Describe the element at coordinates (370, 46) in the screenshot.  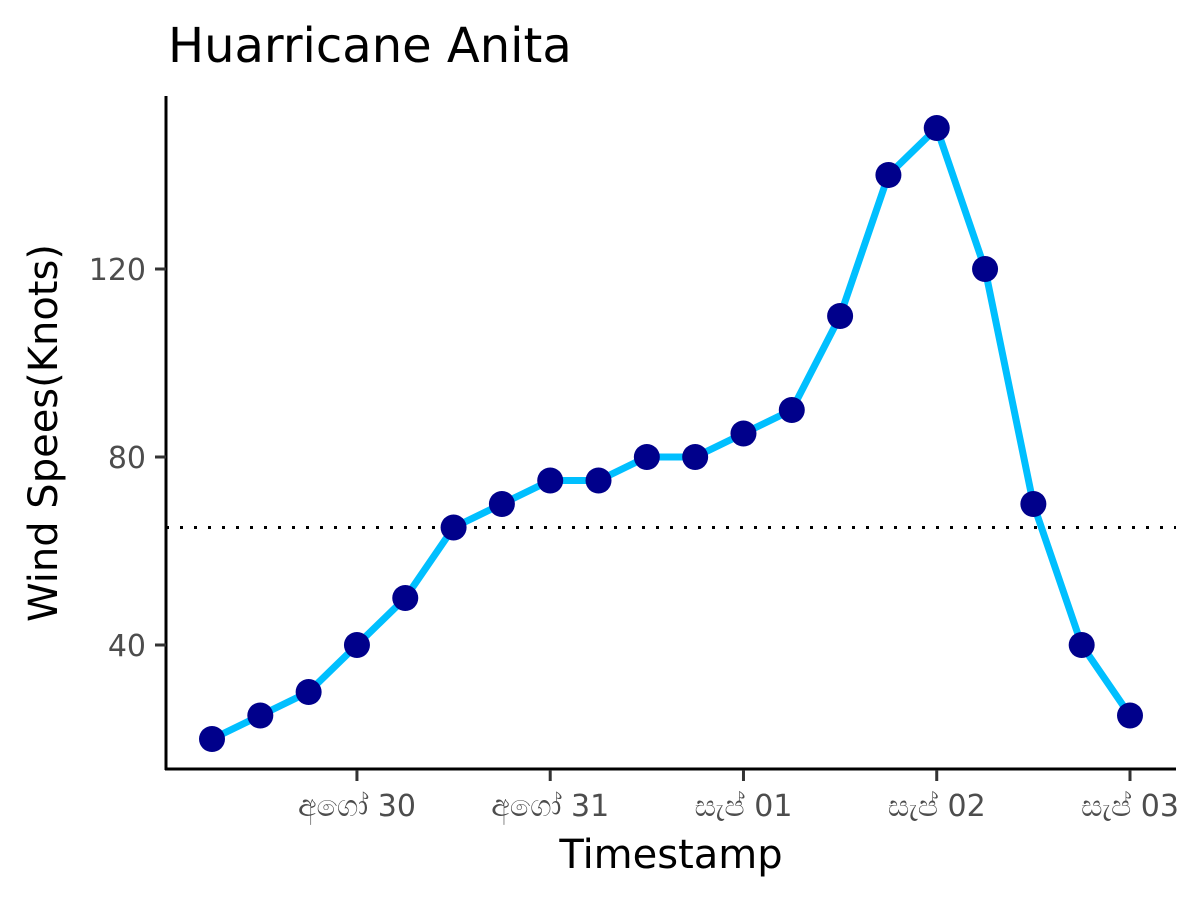
I see `chart-title: Huarricane Anita` at that location.